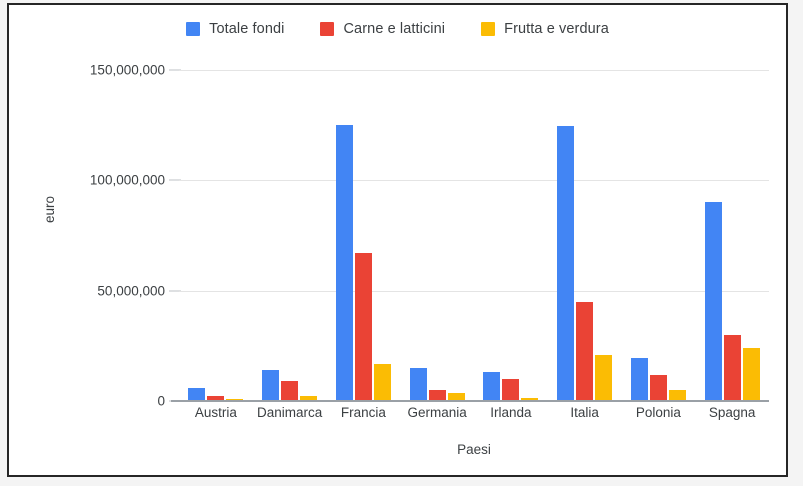 The height and width of the screenshot is (486, 803). I want to click on x-axis-tick-label: Spagna, so click(732, 412).